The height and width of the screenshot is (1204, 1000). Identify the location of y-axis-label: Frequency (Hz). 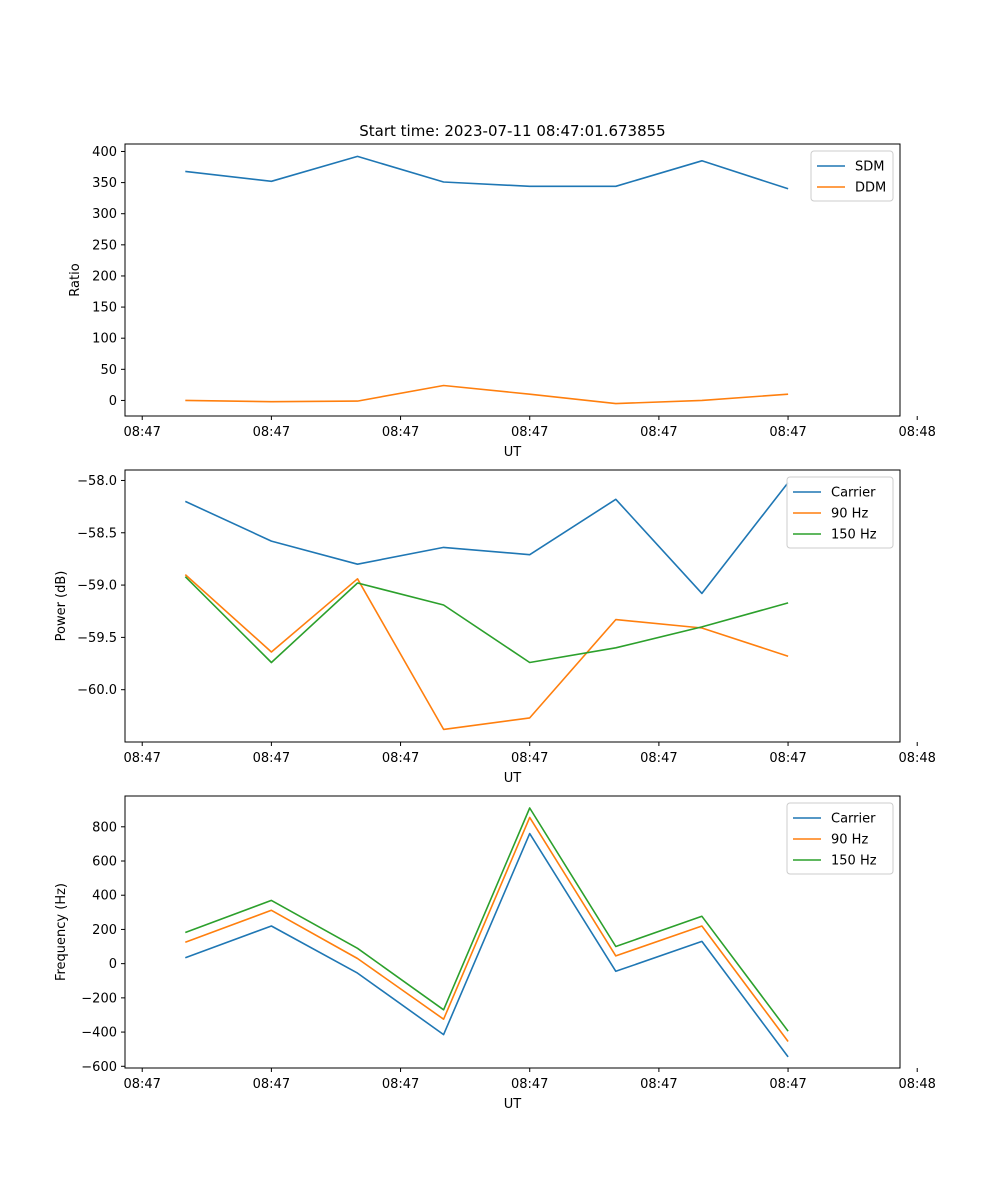
(61, 932).